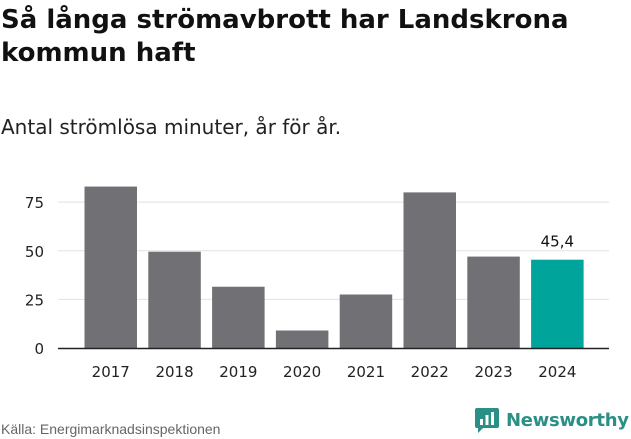 The image size is (631, 439). I want to click on x-tick-label-2019: 2019, so click(238, 372).